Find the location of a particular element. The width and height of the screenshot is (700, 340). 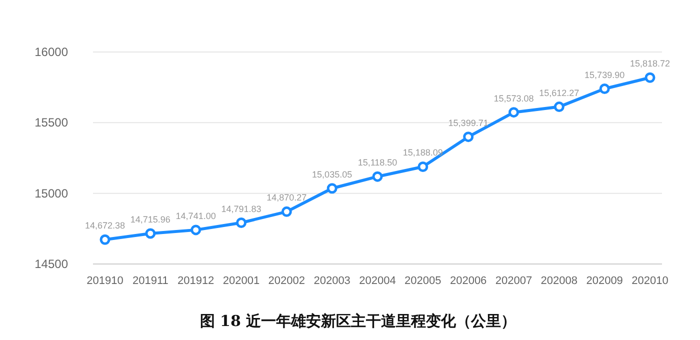

x-tick-label: 201912 is located at coordinates (195, 281).